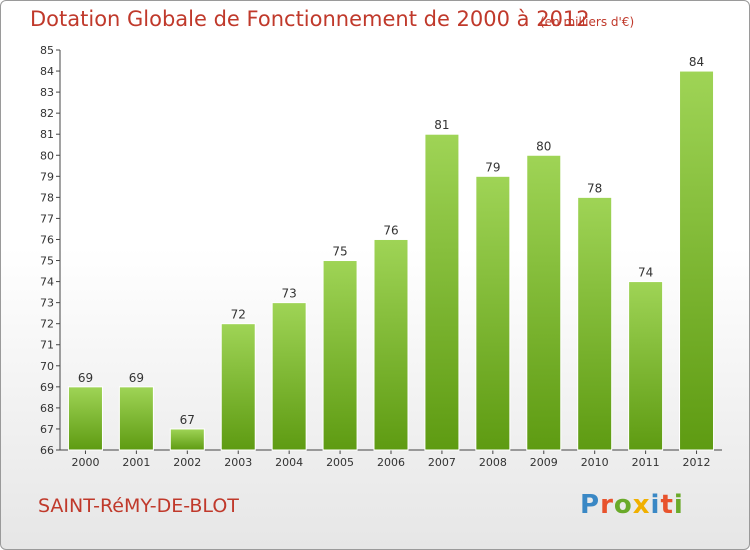 The image size is (750, 550). I want to click on logo-letter: r, so click(607, 505).